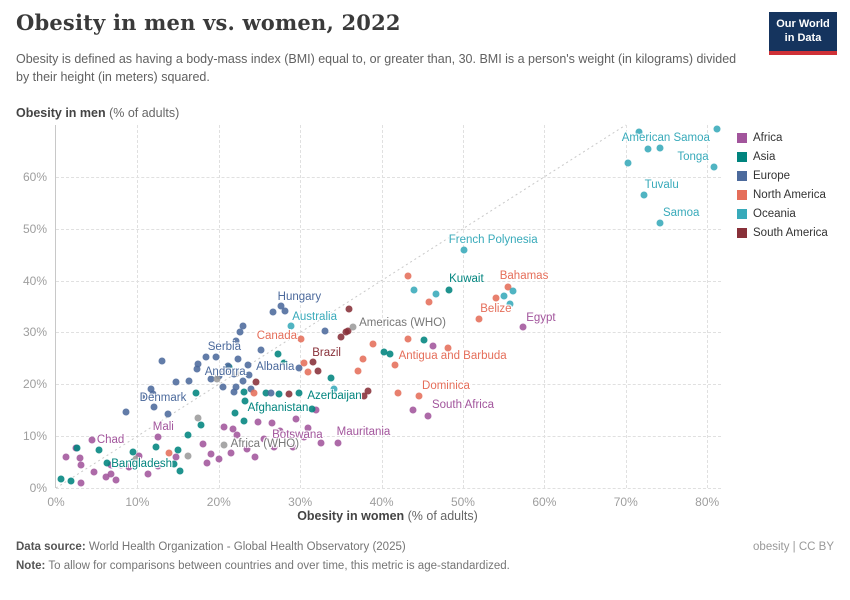 The height and width of the screenshot is (600, 850). Describe the element at coordinates (402, 322) in the screenshot. I see `country-label: Americas (WHO)` at that location.